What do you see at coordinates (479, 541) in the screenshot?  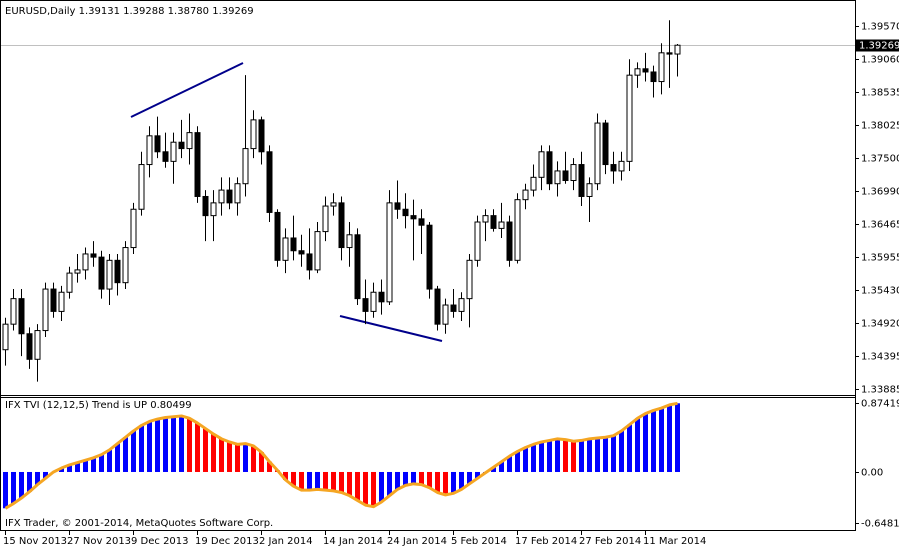 I see `x-tick-label: 5 Feb 2014` at bounding box center [479, 541].